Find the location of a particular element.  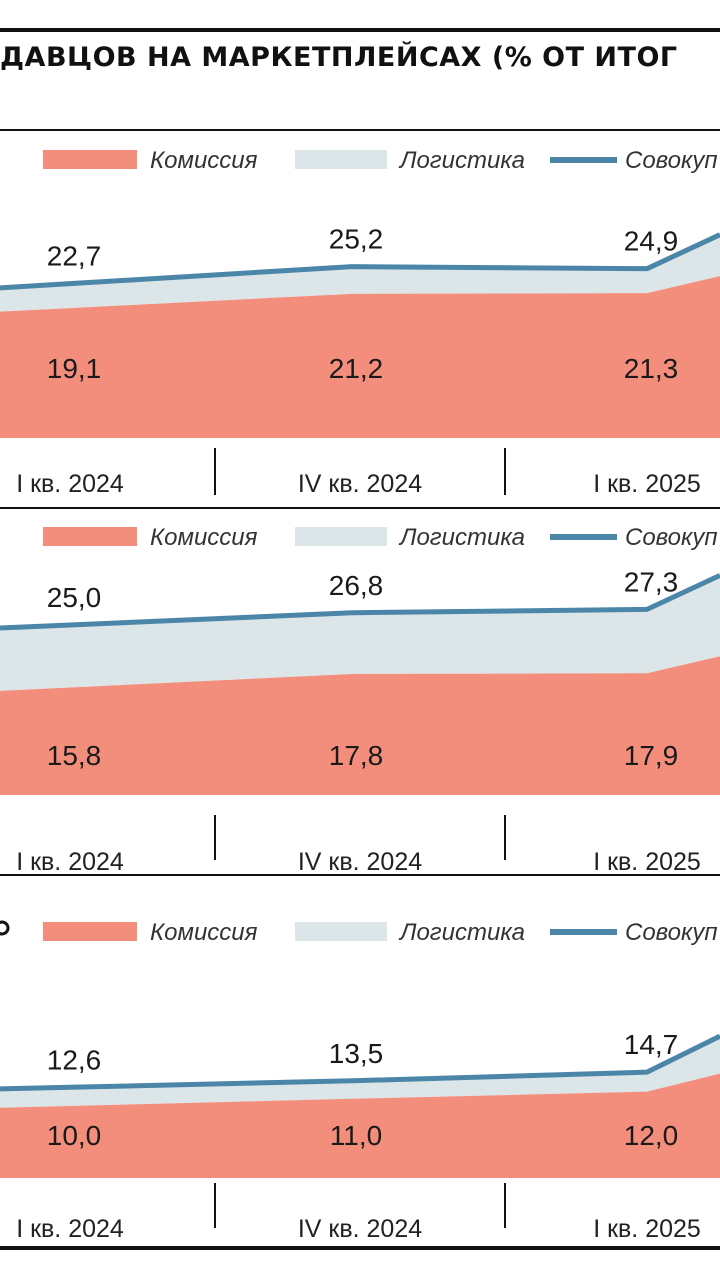

data-label-total: 24,9 is located at coordinates (651, 241).